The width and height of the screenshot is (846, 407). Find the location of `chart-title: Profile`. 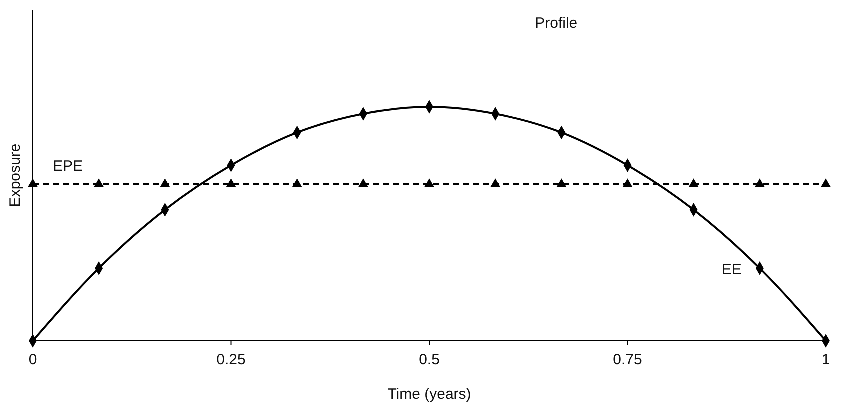

chart-title: Profile is located at coordinates (556, 23).